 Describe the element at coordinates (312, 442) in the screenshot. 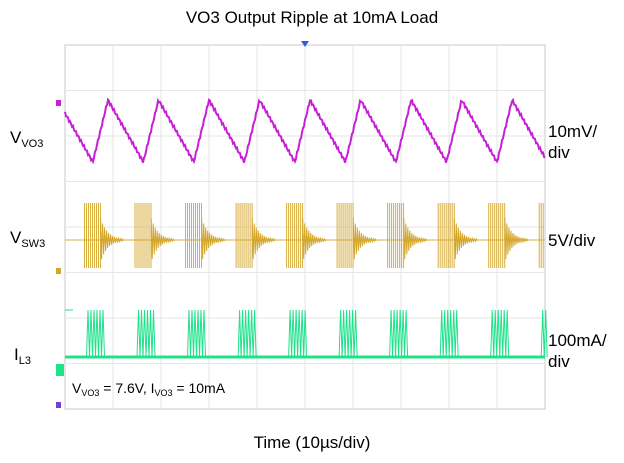

I see `x-axis-label: Time (10µs/div)` at that location.